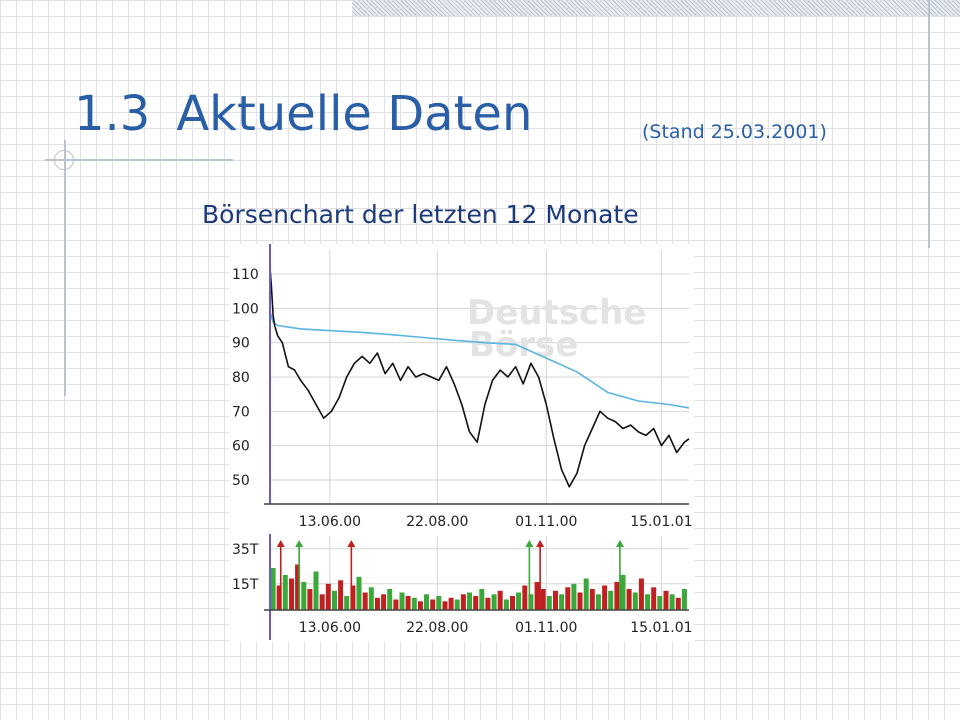 This screenshot has height=720, width=960. What do you see at coordinates (734, 132) in the screenshot?
I see `stand-date: (Stand 25.03.2001)` at bounding box center [734, 132].